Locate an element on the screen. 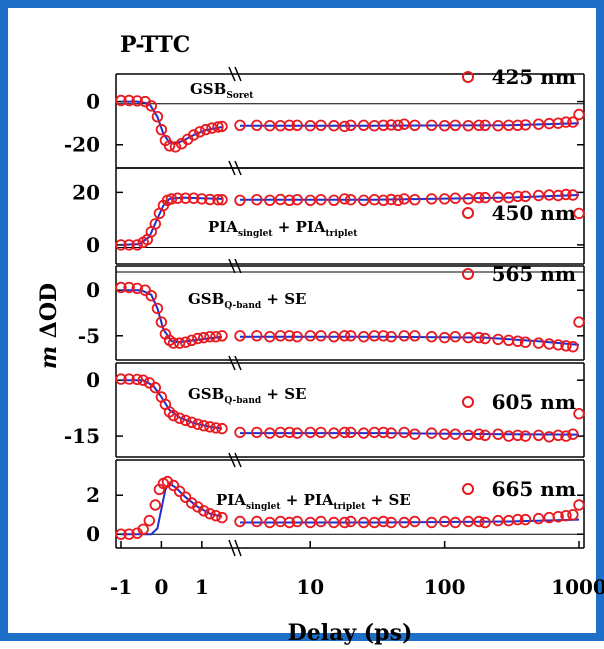 Image resolution: width=604 pixels, height=649 pixels. fit-line is located at coordinates (172, 122).